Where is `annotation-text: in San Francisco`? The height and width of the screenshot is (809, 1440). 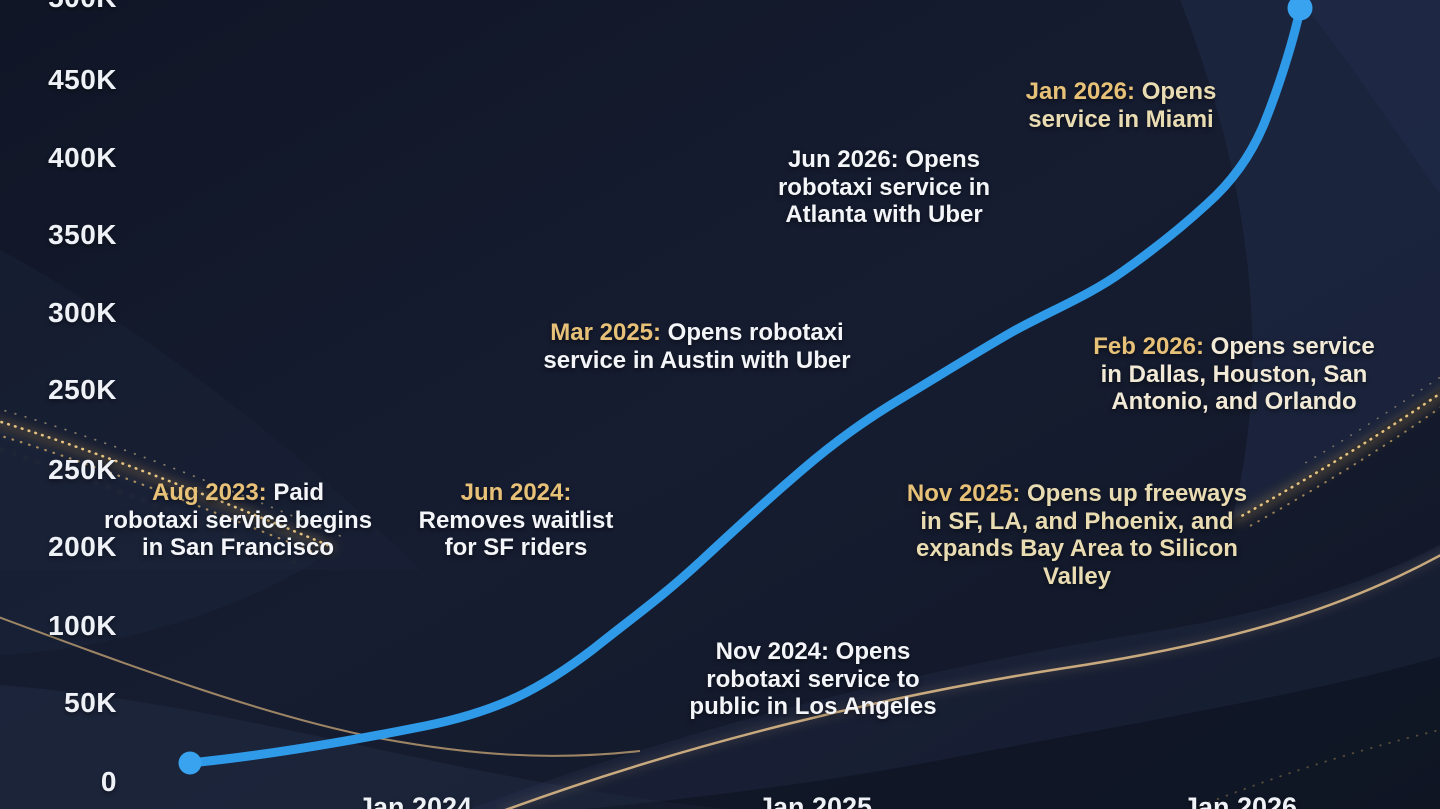
annotation-text: in San Francisco is located at coordinates (238, 547).